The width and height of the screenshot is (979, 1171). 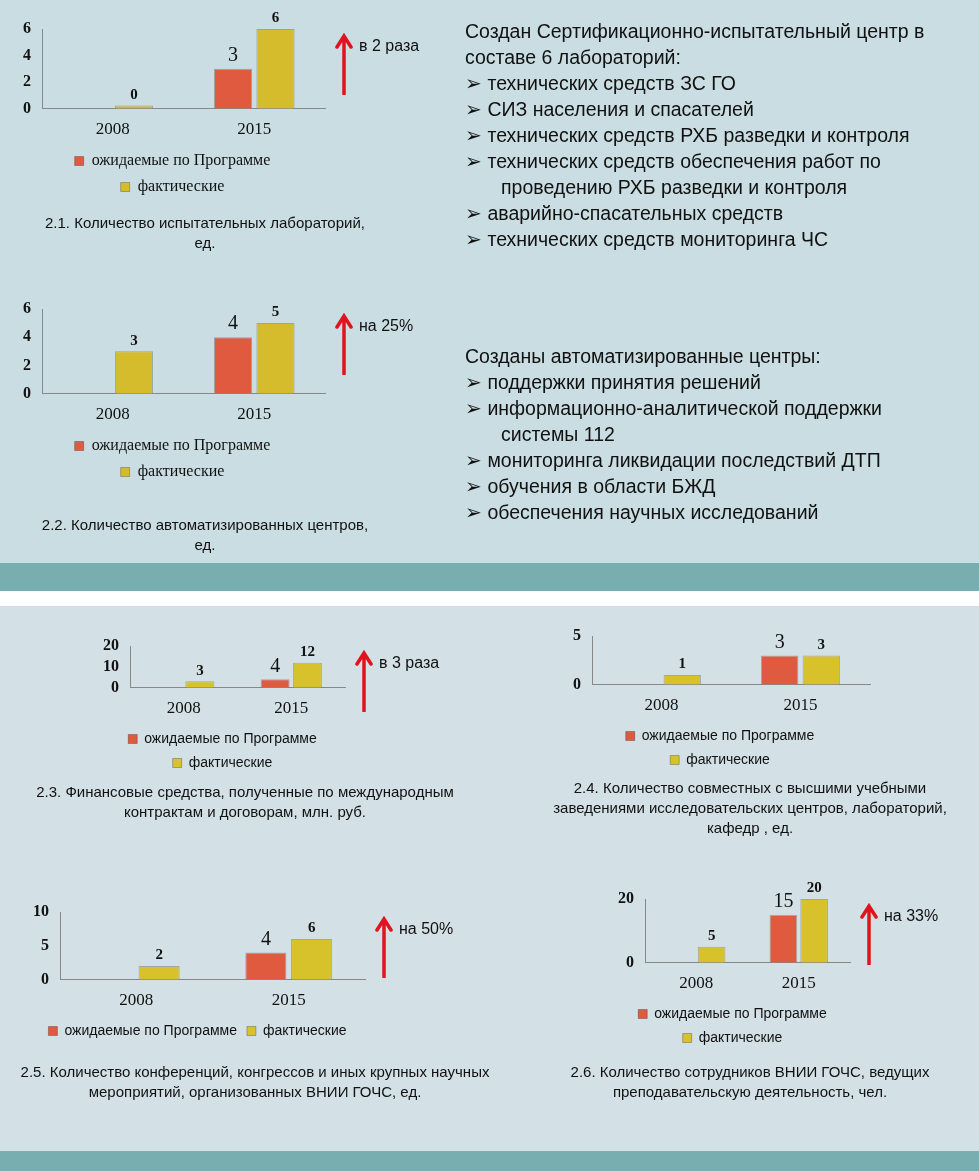 I want to click on text: ➢ технических средств мониторинга ЧС, so click(x=647, y=239).